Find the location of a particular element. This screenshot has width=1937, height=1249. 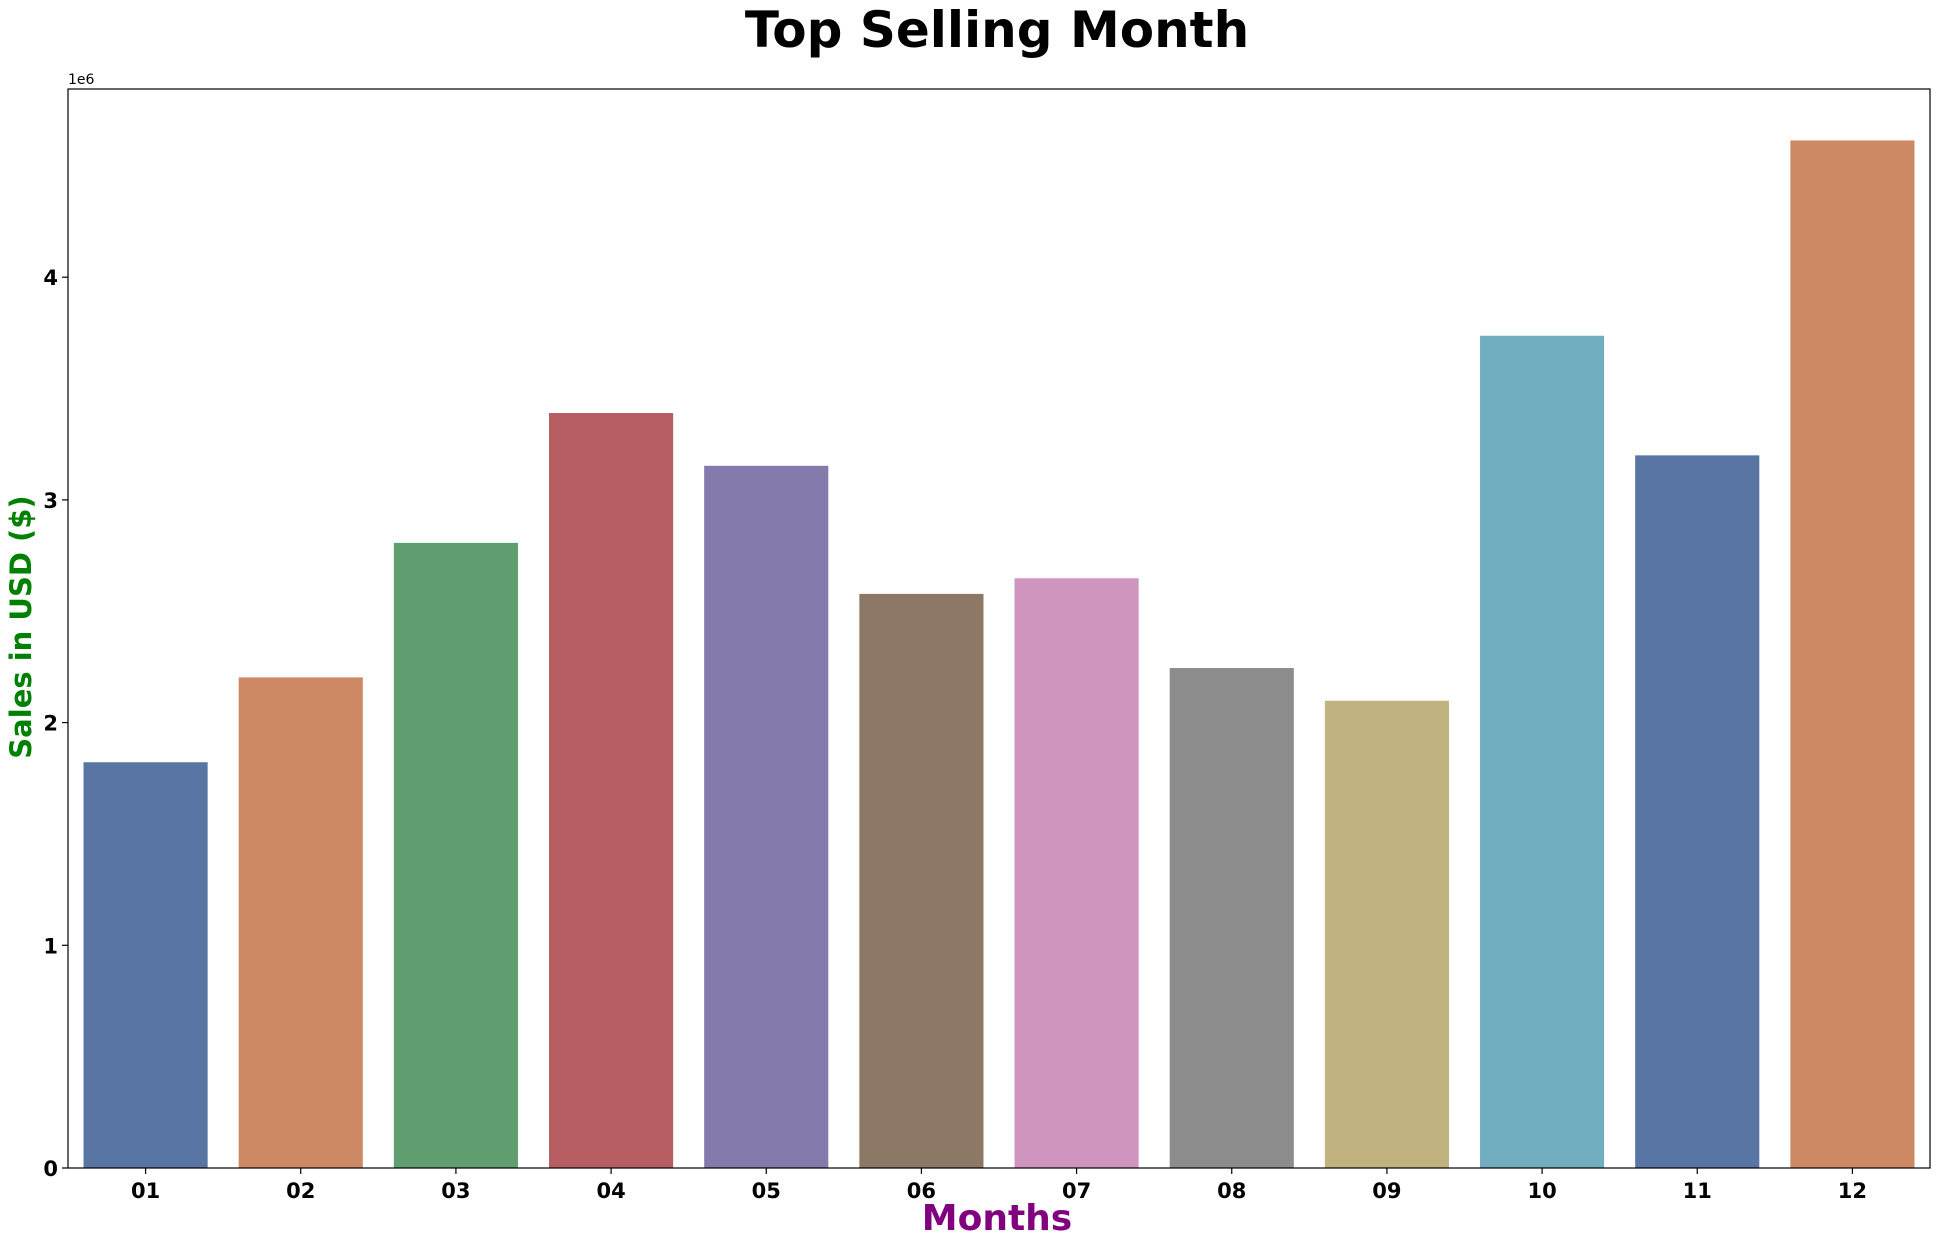

x-axis-title: Months is located at coordinates (997, 1218).